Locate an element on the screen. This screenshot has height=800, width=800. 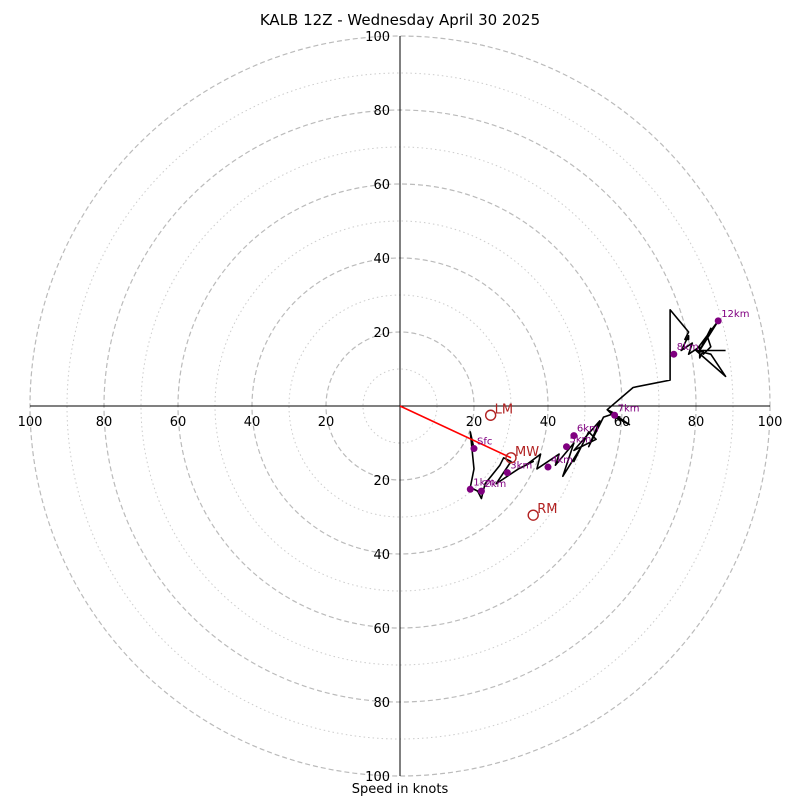
height-label-1km: 1km is located at coordinates (484, 482).